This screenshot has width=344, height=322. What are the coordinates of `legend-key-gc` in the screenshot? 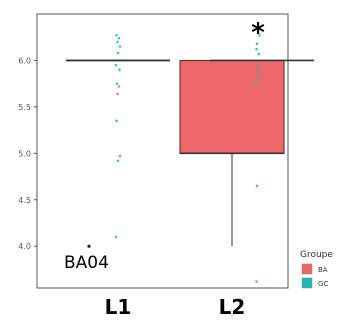 It's located at (307, 283).